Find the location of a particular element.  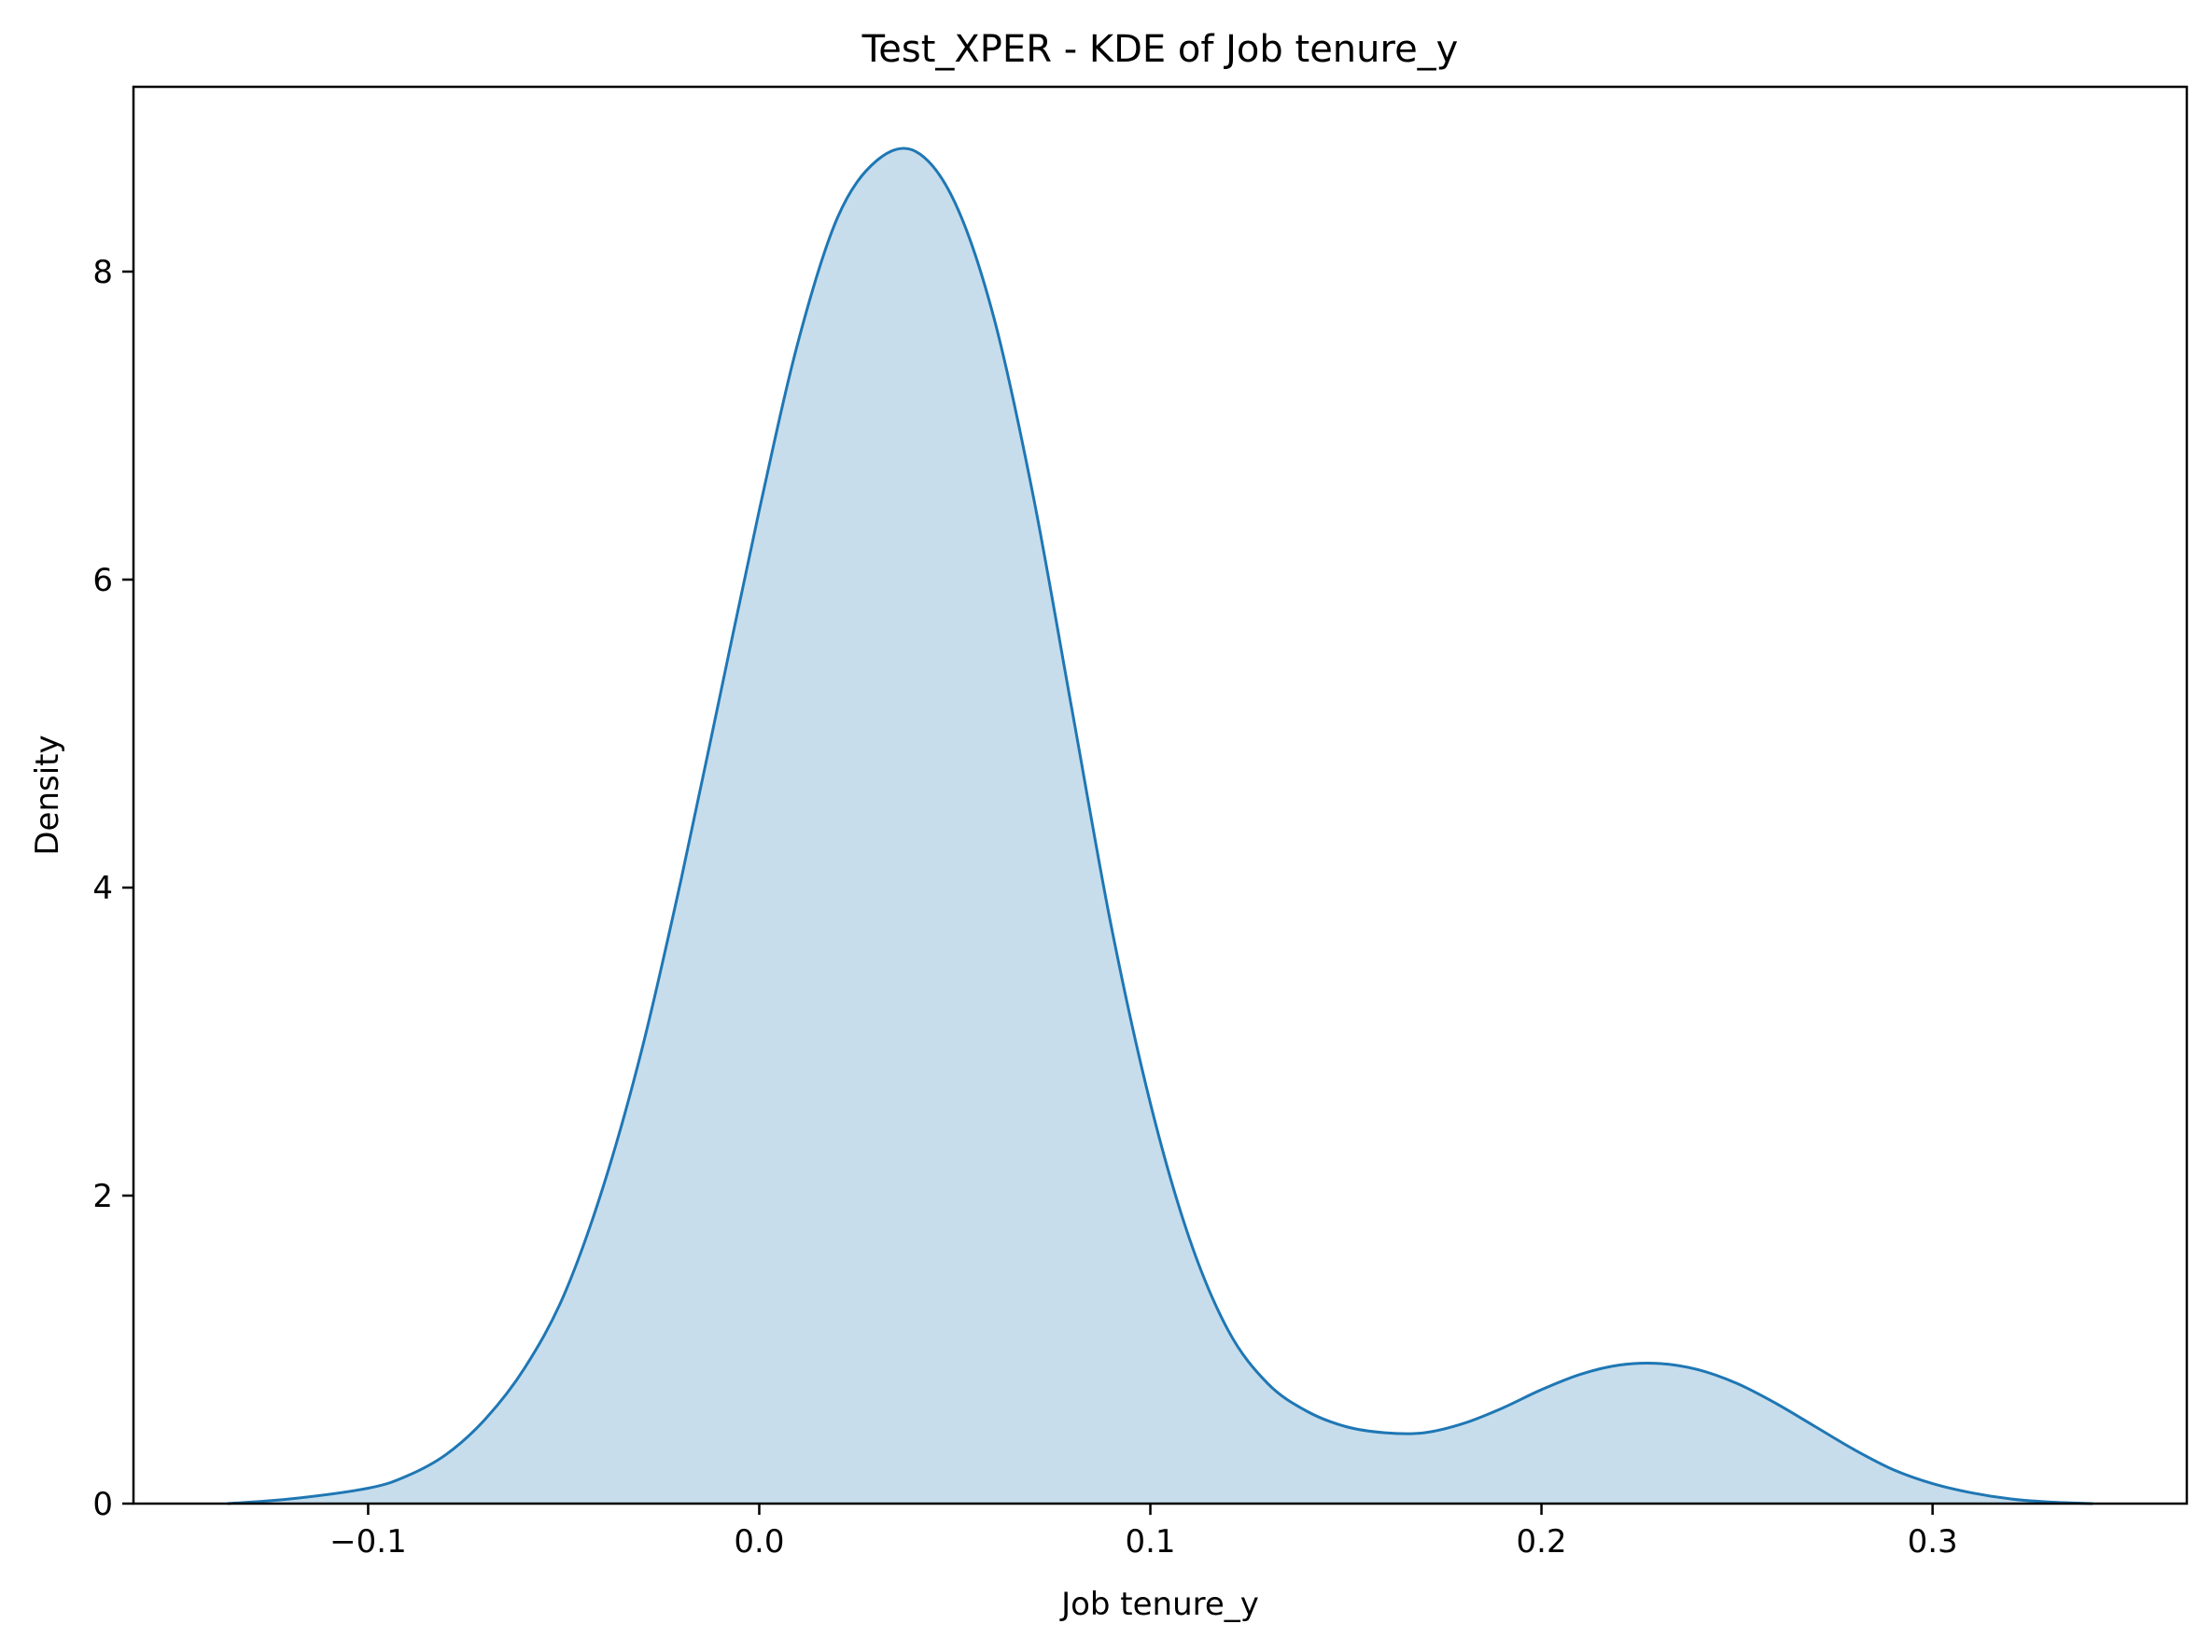

x-tick-label: −0.1 is located at coordinates (368, 1542).